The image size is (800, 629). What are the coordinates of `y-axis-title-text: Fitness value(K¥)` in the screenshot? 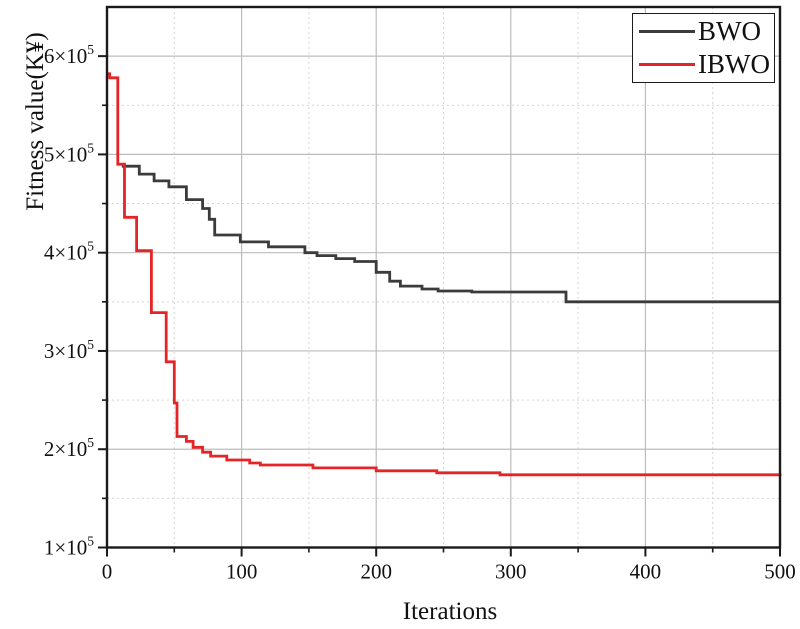 It's located at (35, 121).